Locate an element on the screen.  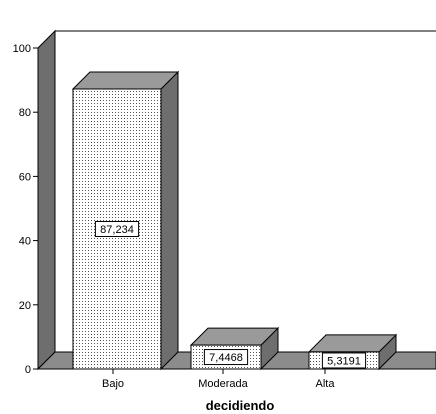
bar-top-face is located at coordinates (125, 80).